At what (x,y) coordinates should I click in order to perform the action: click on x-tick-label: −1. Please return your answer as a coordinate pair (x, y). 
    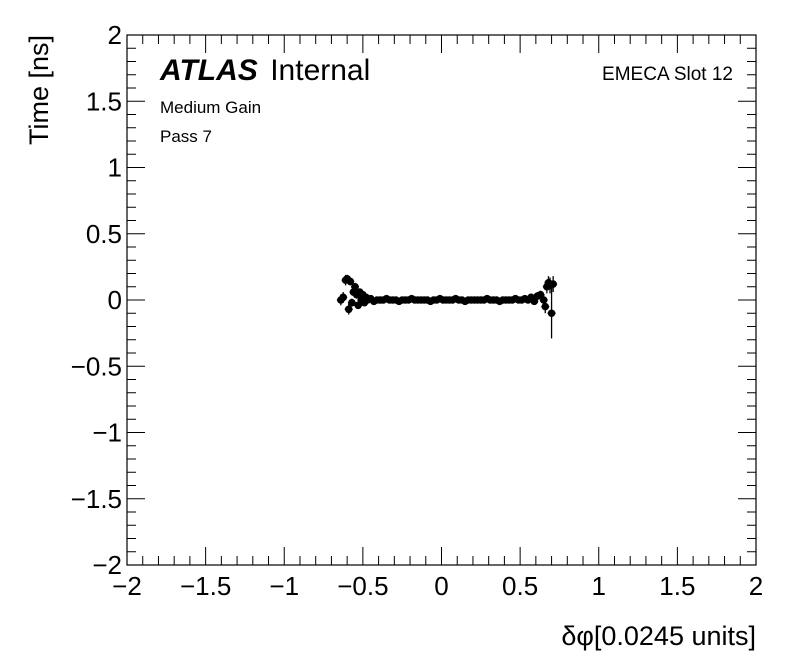
    Looking at the image, I should click on (284, 586).